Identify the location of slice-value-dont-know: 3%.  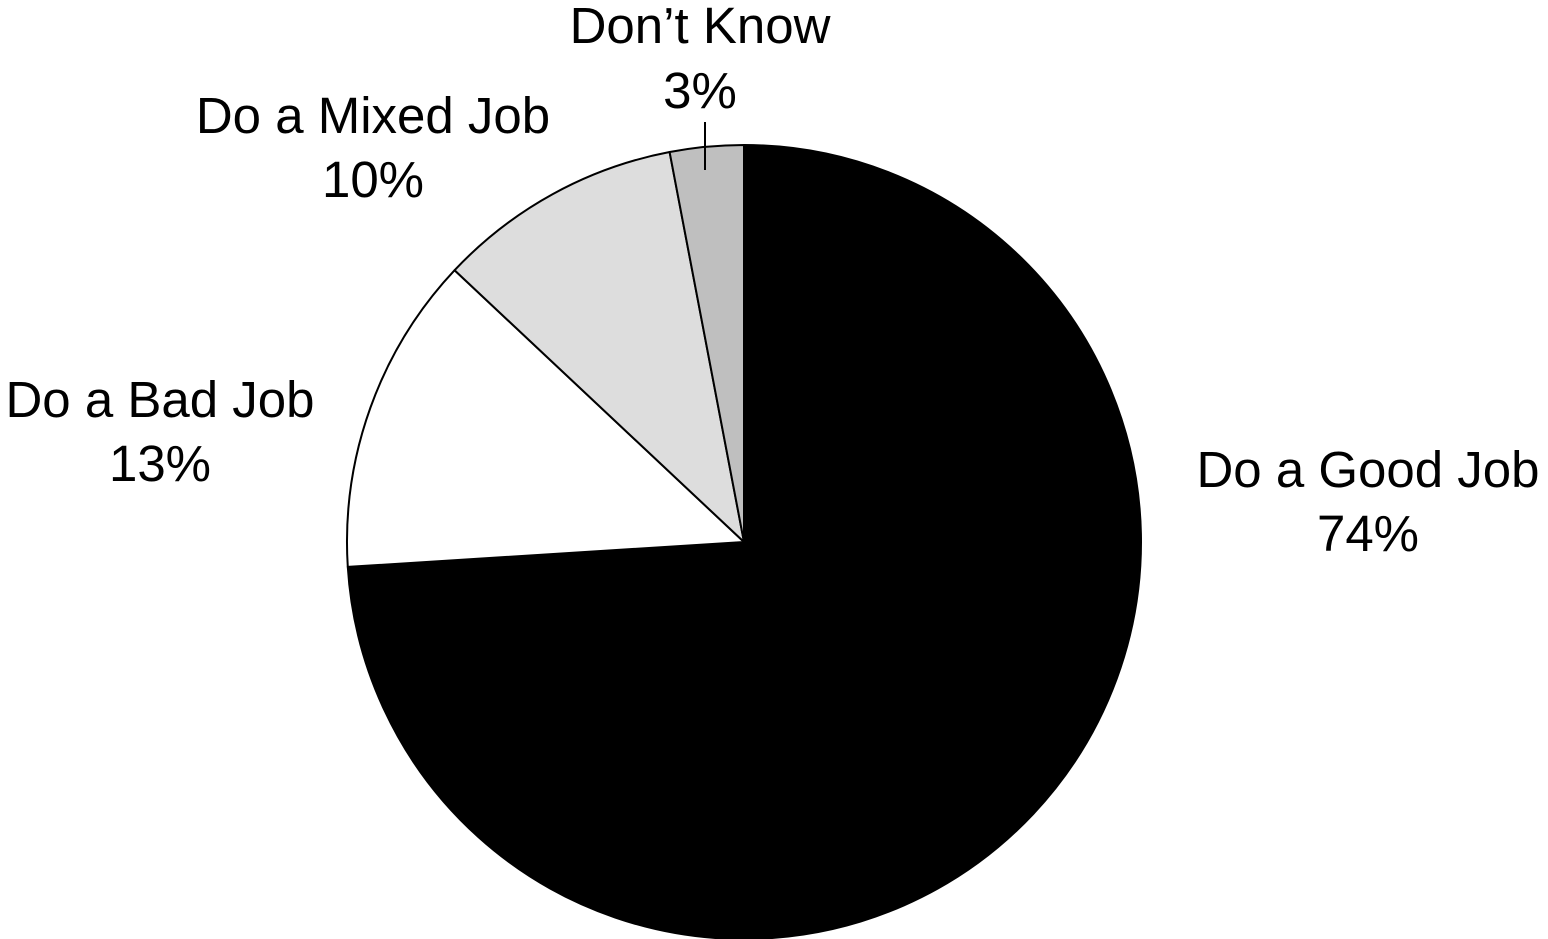
(700, 90).